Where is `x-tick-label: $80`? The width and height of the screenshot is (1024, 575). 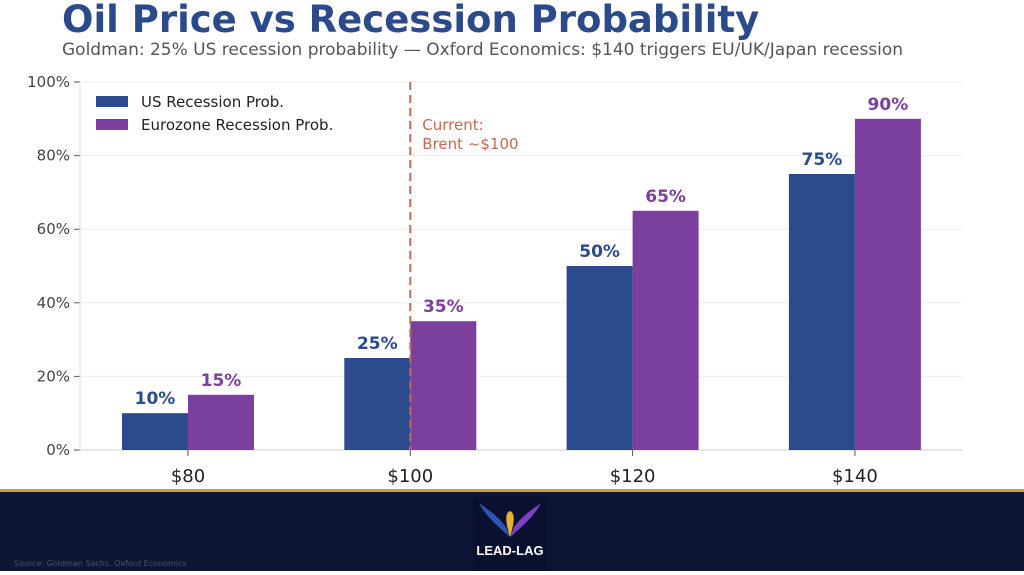 x-tick-label: $80 is located at coordinates (188, 476).